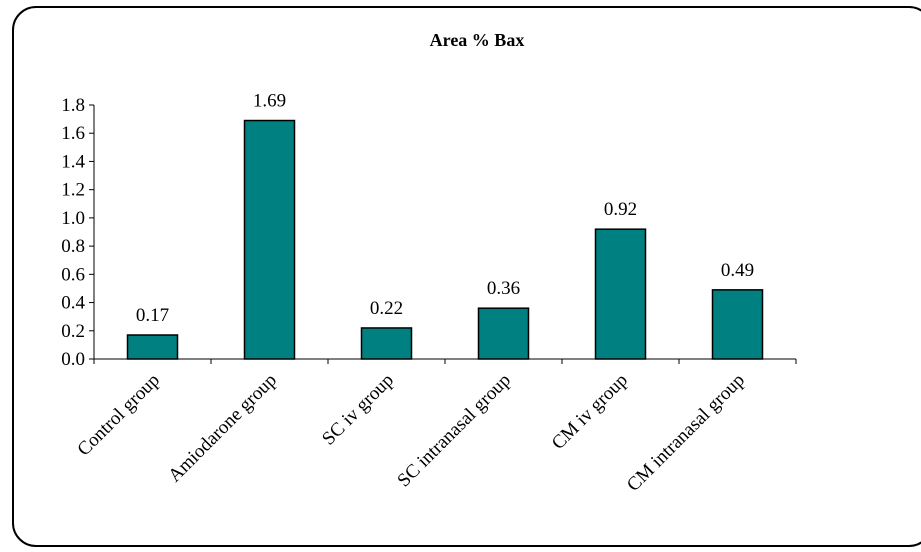  Describe the element at coordinates (73, 303) in the screenshot. I see `y-tick-label: 0.4` at that location.